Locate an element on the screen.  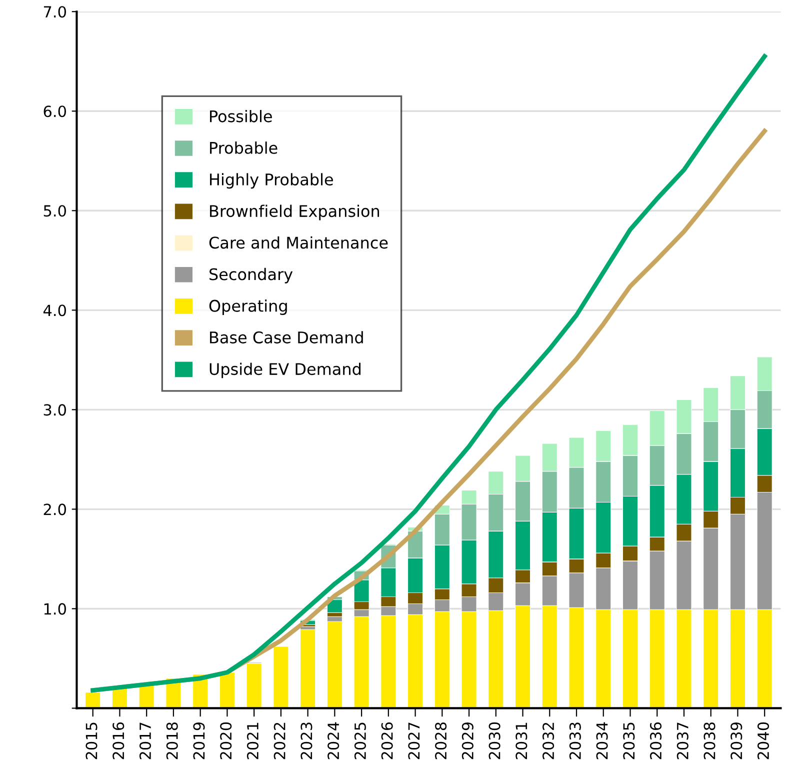
x-tick-label: 2034 is located at coordinates (602, 741).